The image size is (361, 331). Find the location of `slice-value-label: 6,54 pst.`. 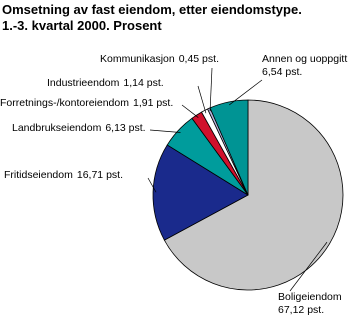

slice-value-label: 6,54 pst. is located at coordinates (282, 72).